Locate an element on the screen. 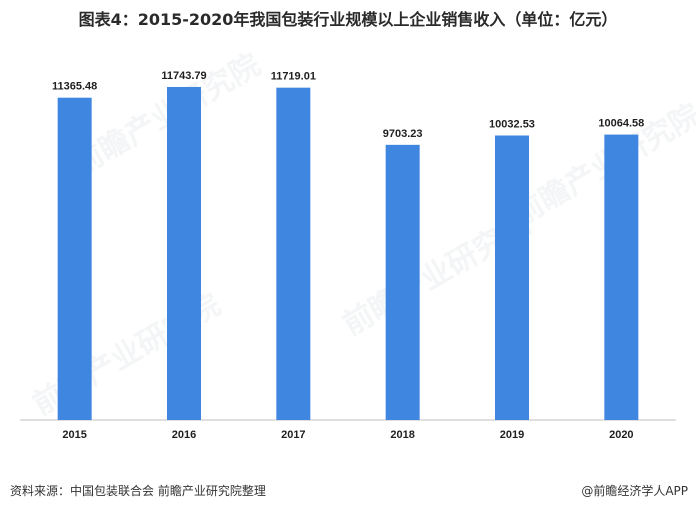 Image resolution: width=696 pixels, height=511 pixels. bar-2017 is located at coordinates (293, 254).